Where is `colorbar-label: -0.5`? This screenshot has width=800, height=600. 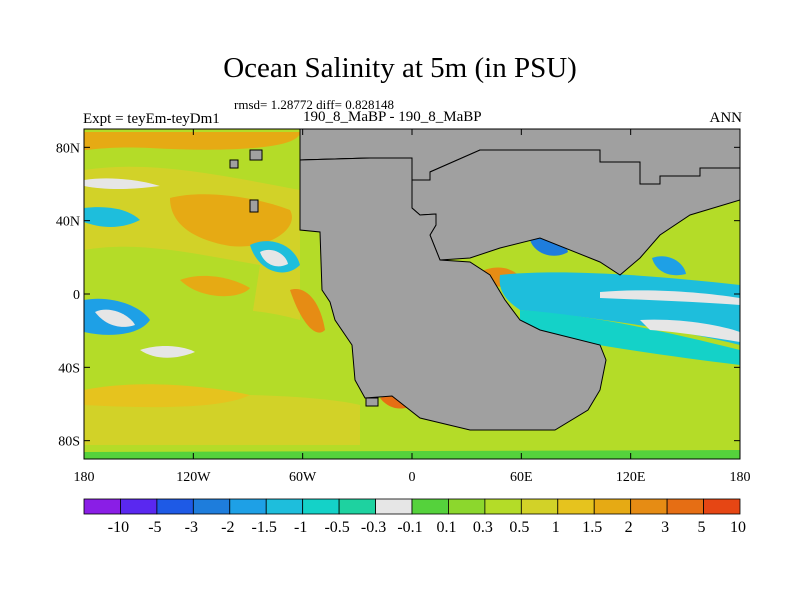 colorbar-label: -0.5 is located at coordinates (336, 527).